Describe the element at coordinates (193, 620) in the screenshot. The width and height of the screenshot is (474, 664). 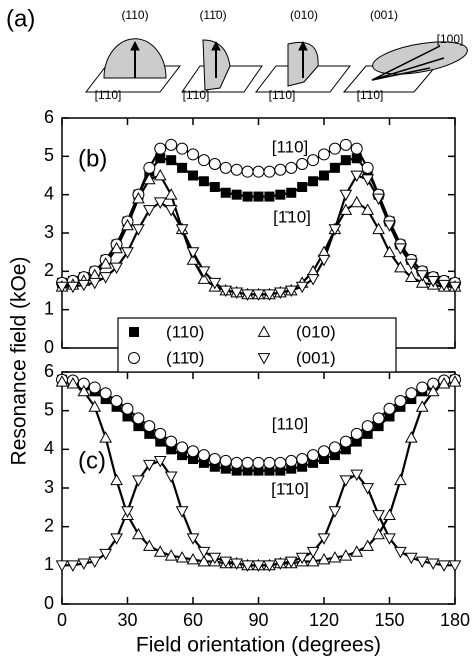
I see `x-tick-label: 60` at that location.